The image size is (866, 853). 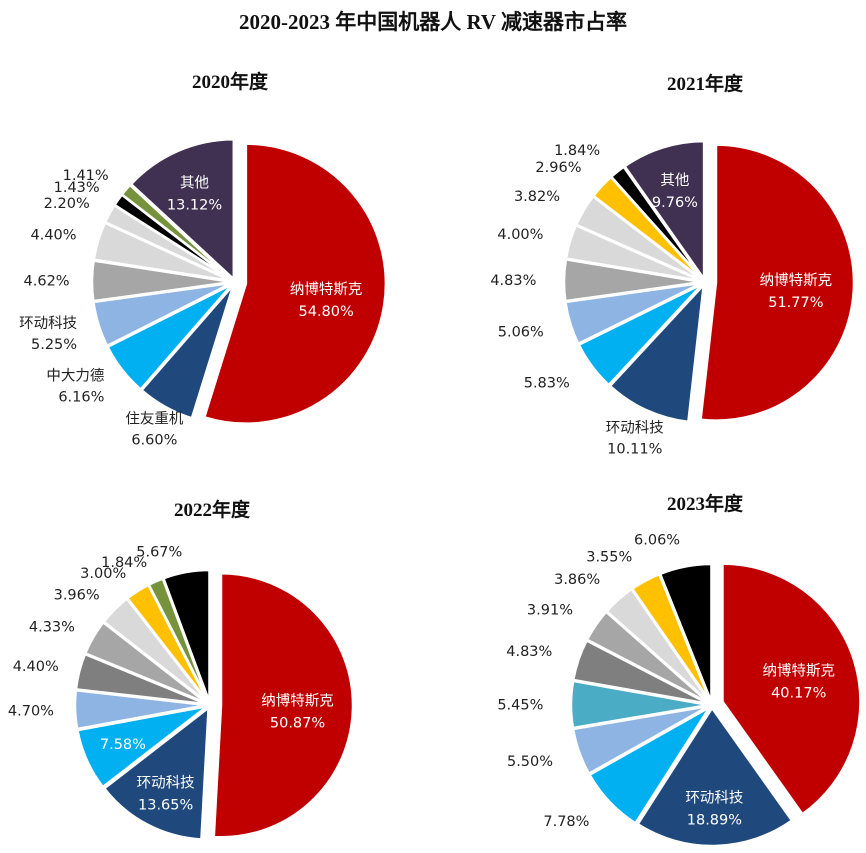 I want to click on slice-label: 中大力德 6.16%, so click(x=75, y=386).